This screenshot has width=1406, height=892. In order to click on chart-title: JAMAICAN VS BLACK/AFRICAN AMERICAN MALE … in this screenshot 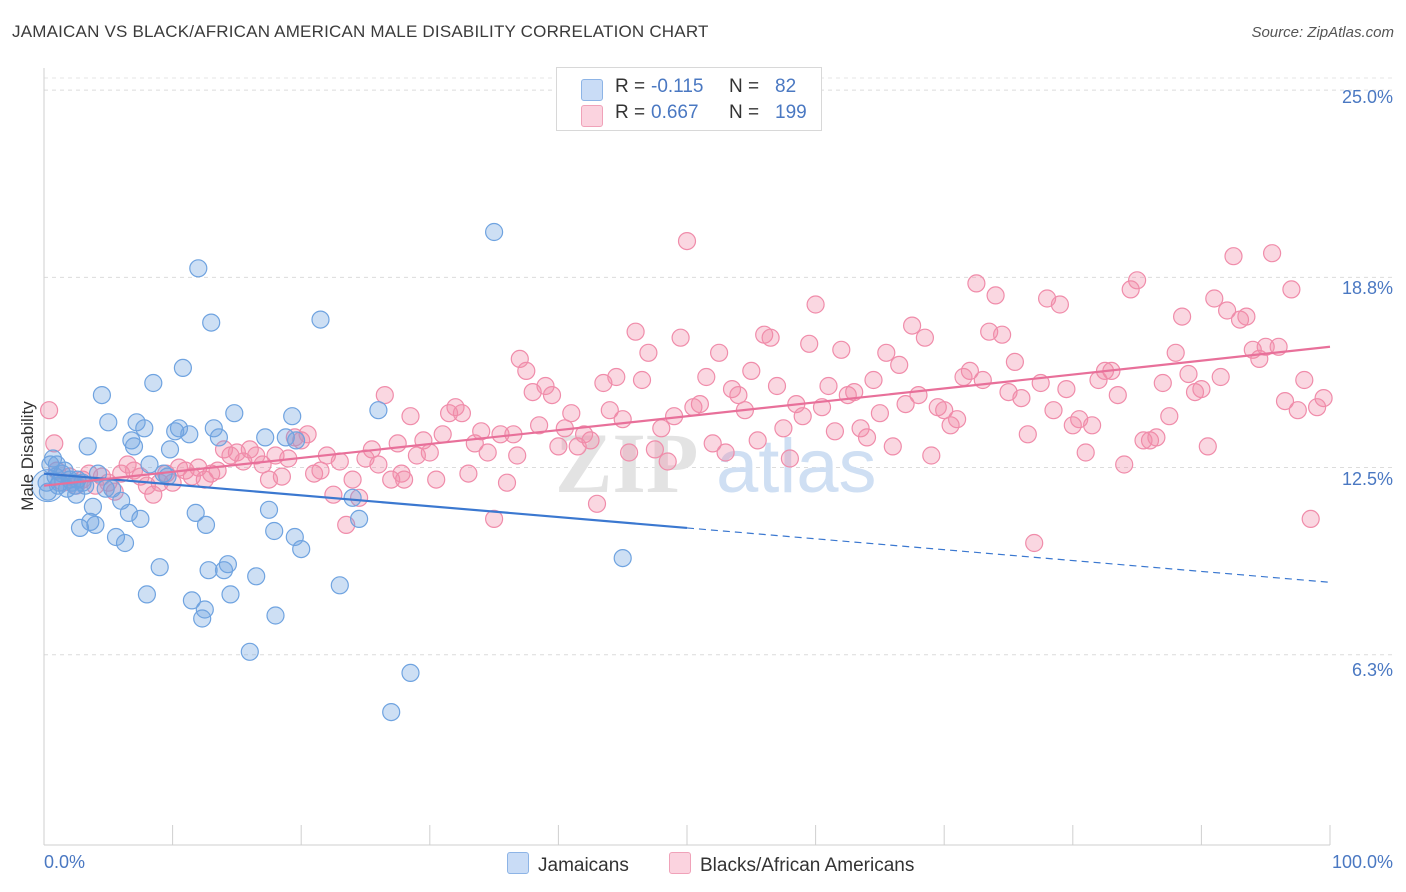, I will do `click(360, 31)`.